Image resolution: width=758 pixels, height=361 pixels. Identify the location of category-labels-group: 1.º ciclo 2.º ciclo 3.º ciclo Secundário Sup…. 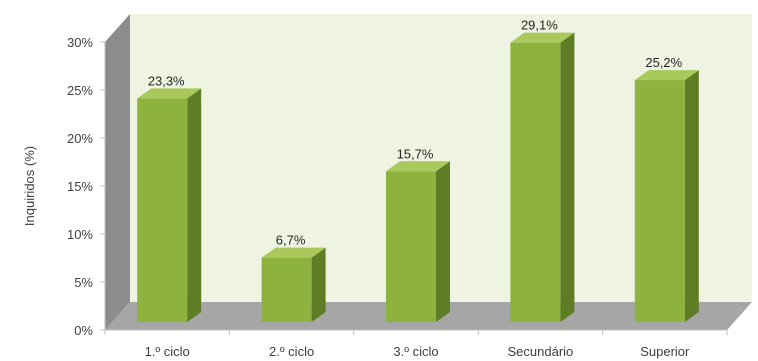
(417, 351).